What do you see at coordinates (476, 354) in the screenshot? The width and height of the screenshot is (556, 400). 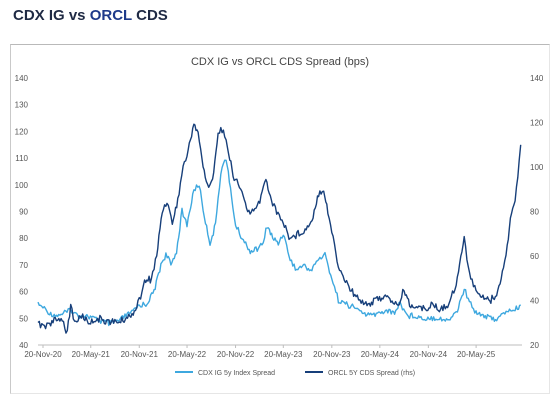 I see `x-tick-label: 20-May-25` at bounding box center [476, 354].